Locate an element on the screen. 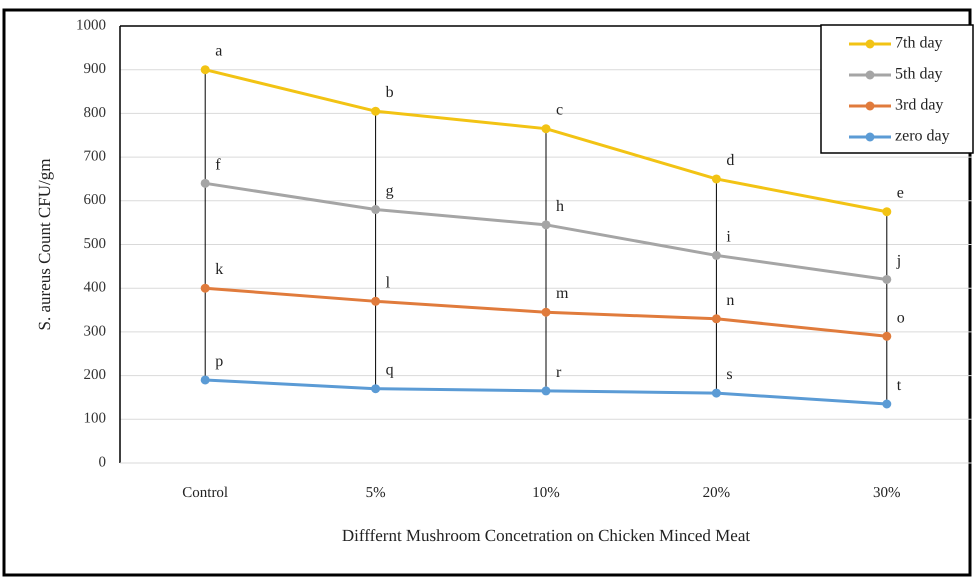 This screenshot has height=577, width=974. annotation: l is located at coordinates (388, 283).